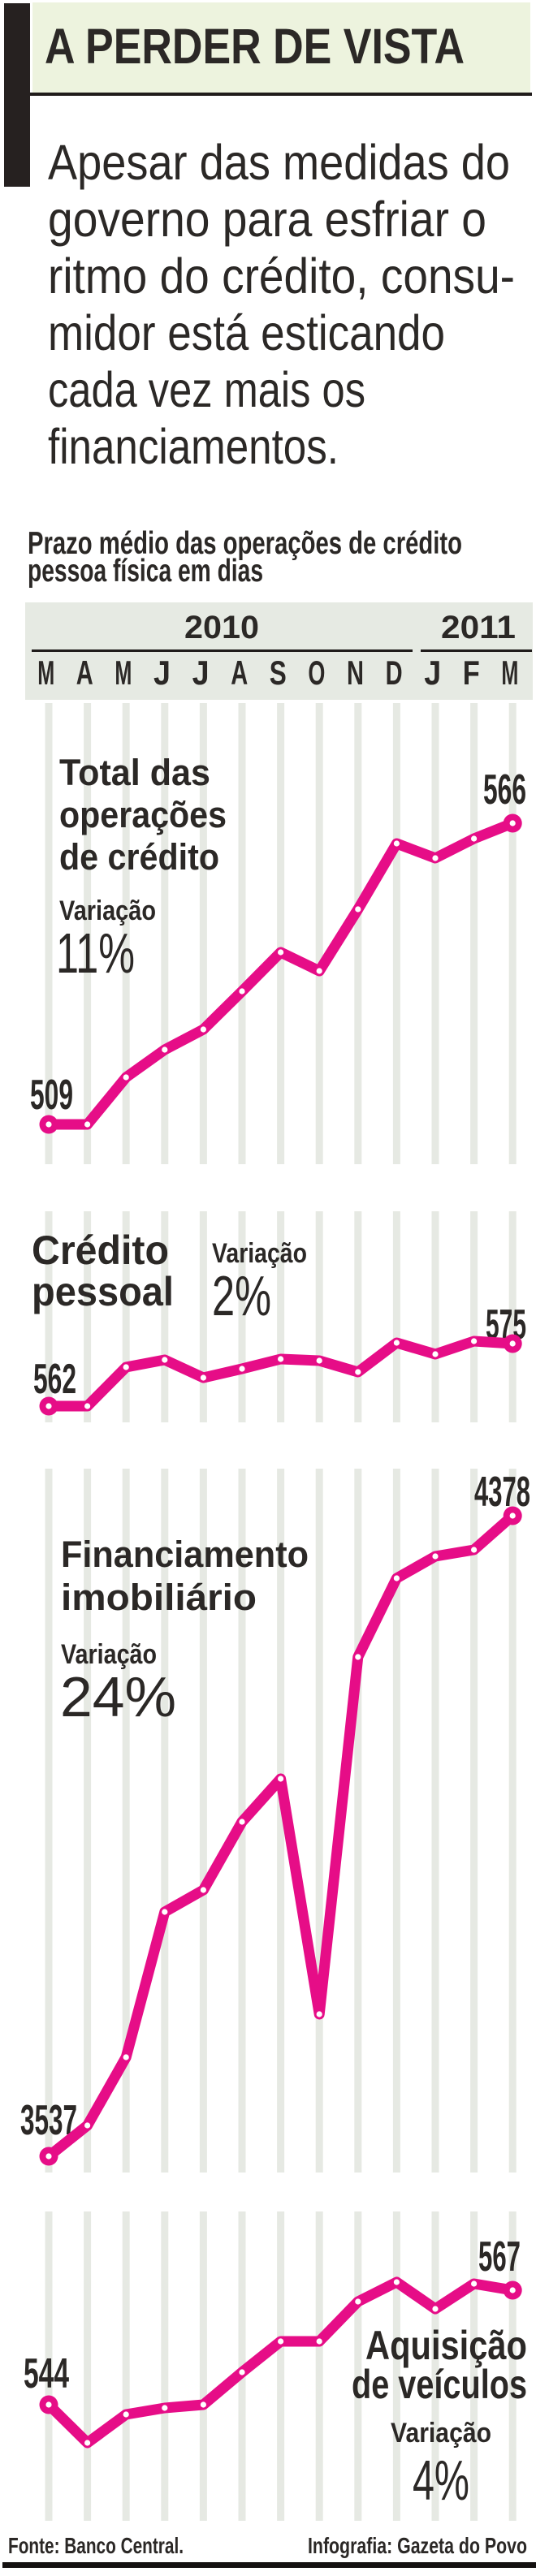  I want to click on svg-text: 2010, so click(221, 627).